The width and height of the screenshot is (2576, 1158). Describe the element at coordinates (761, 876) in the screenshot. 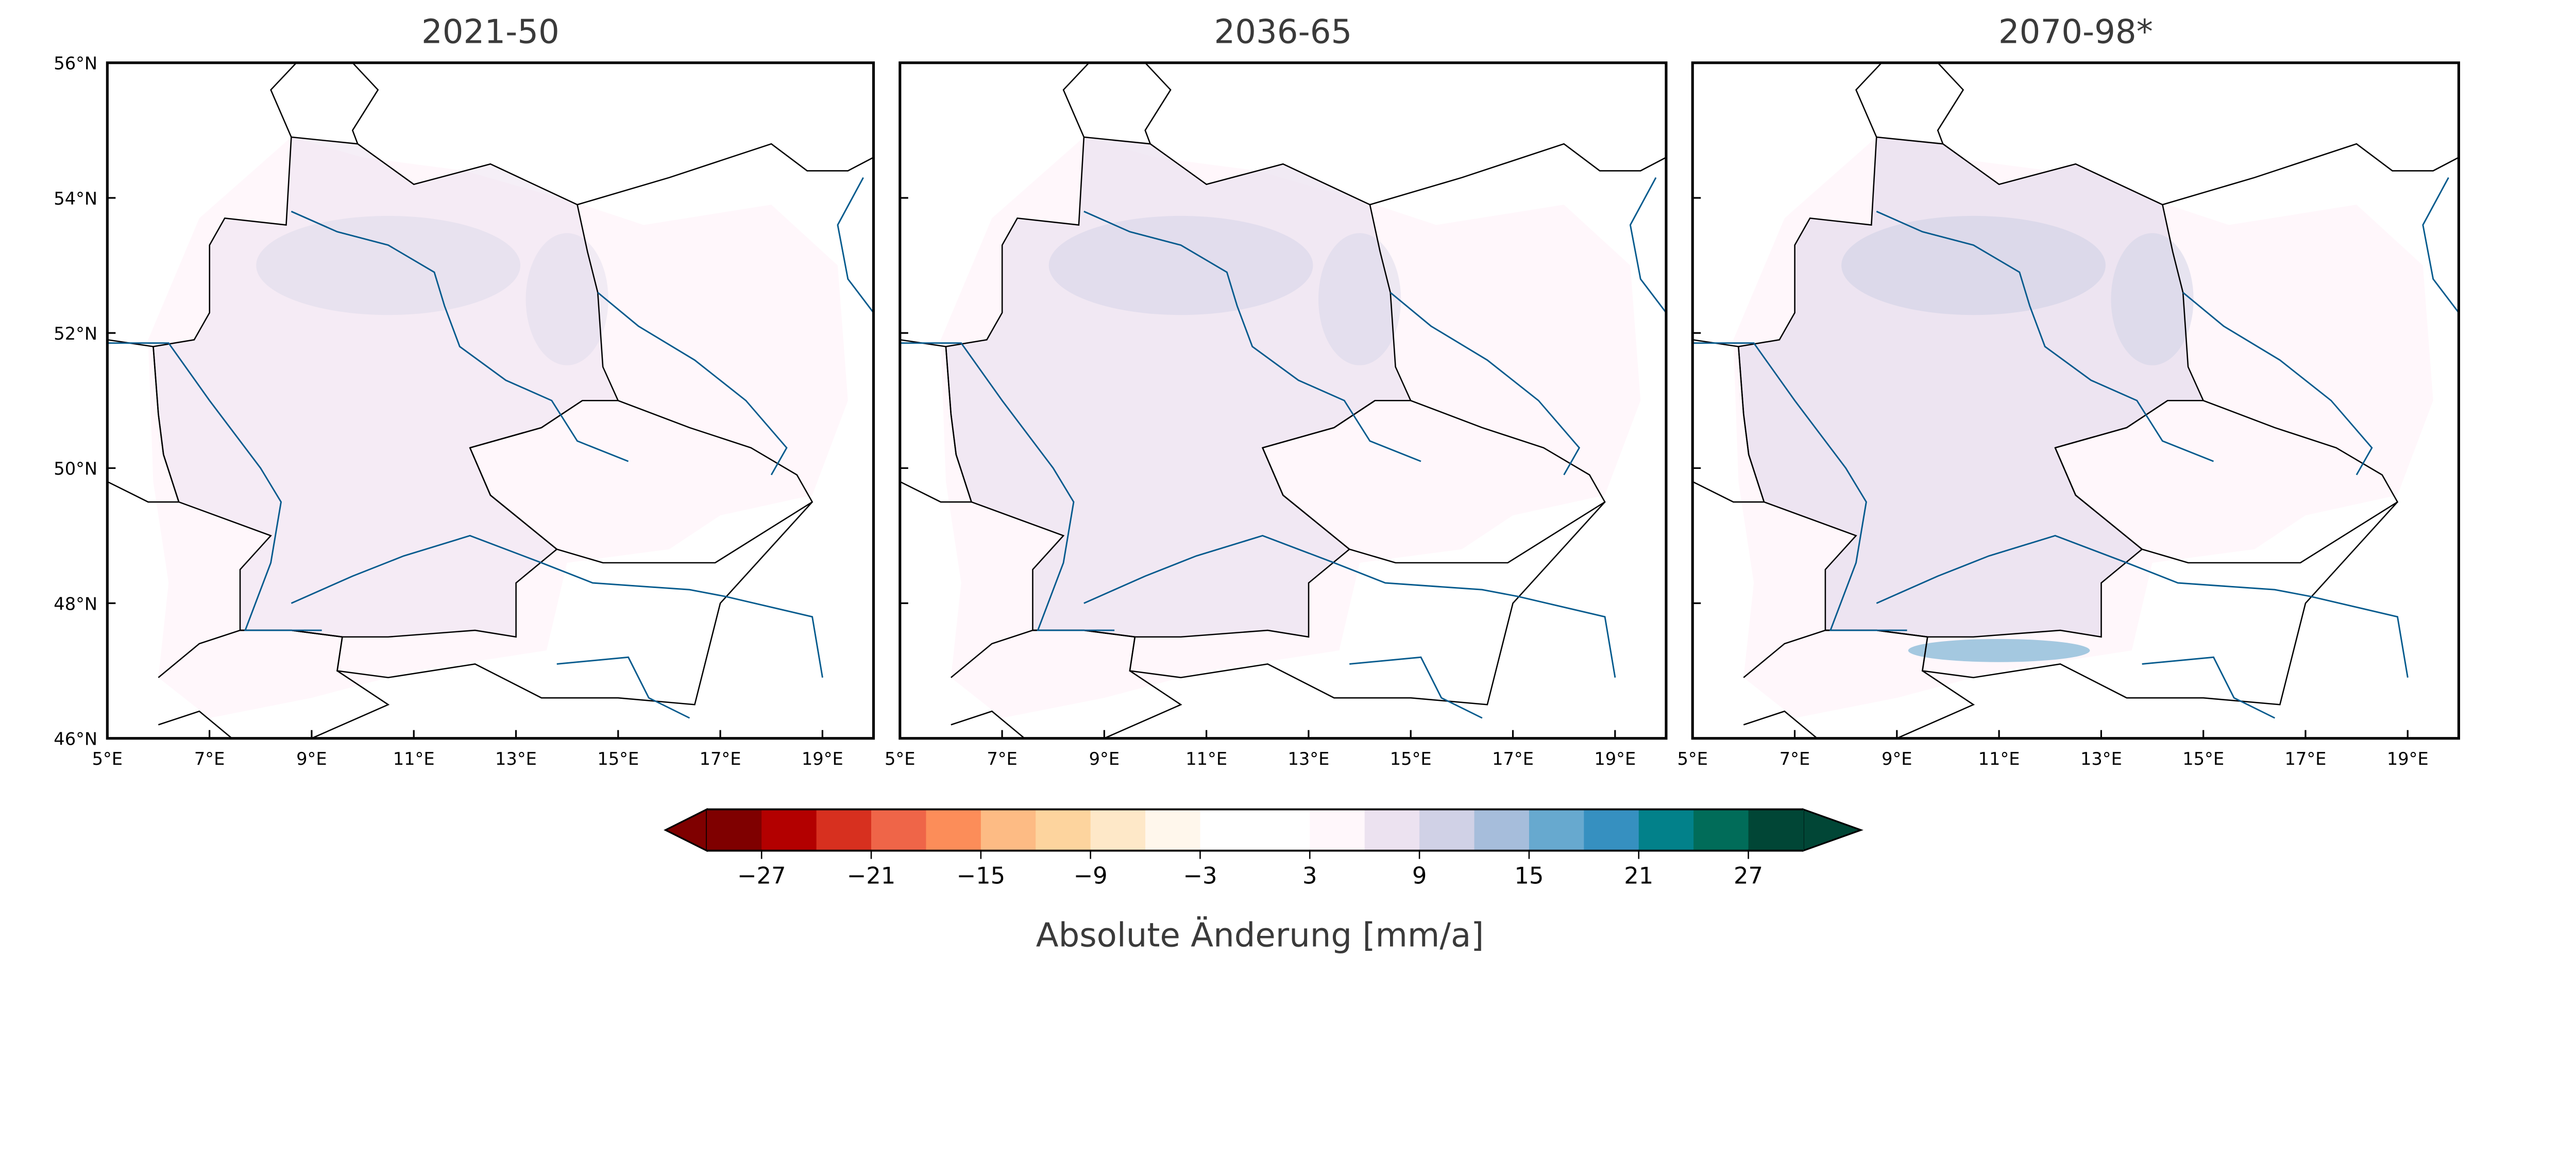

I see `colorbar-tick-label: −27` at that location.